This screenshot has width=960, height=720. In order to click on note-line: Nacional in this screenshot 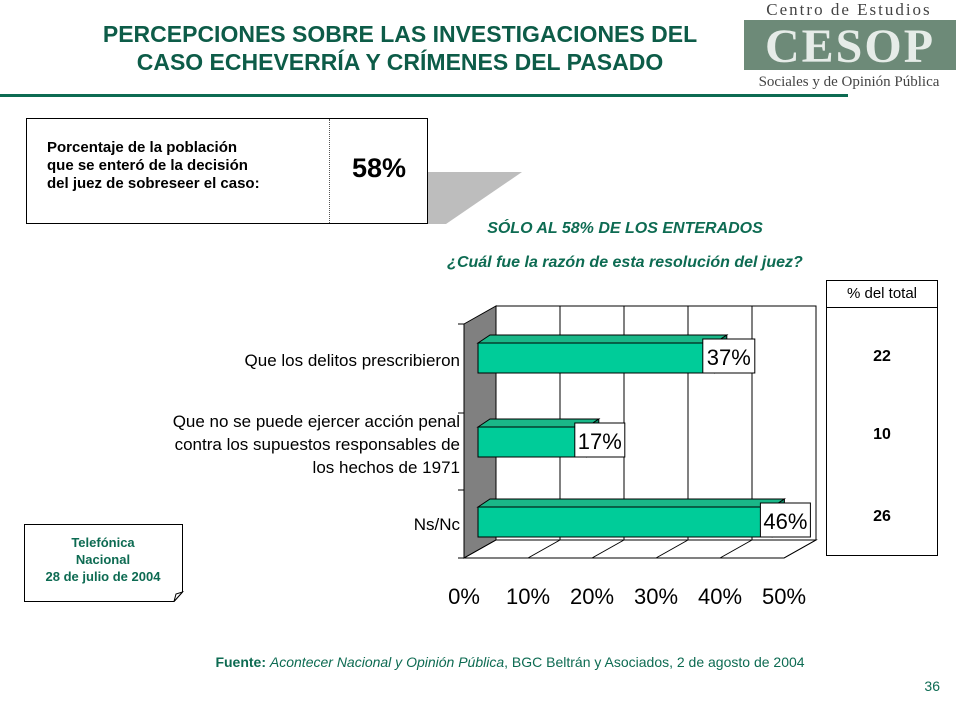, I will do `click(103, 559)`.